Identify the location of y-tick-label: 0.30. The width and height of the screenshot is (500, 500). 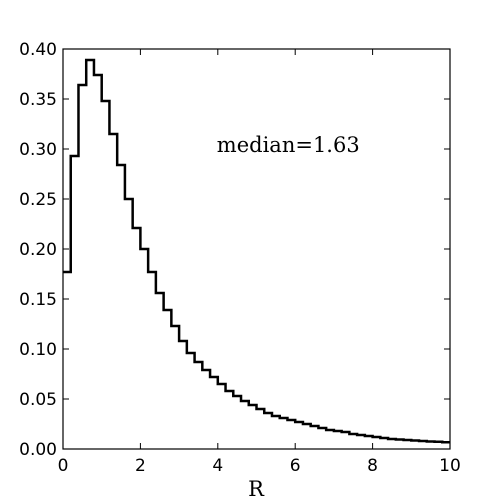
(38, 150).